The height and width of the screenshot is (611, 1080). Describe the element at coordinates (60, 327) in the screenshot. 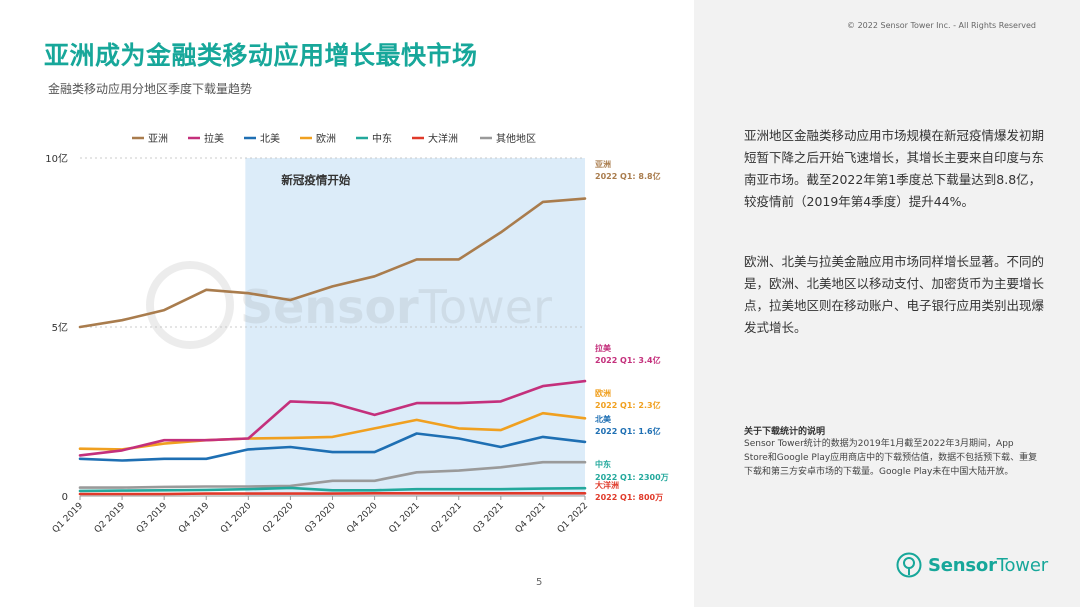

I see `y-tick-label: 5亿` at that location.